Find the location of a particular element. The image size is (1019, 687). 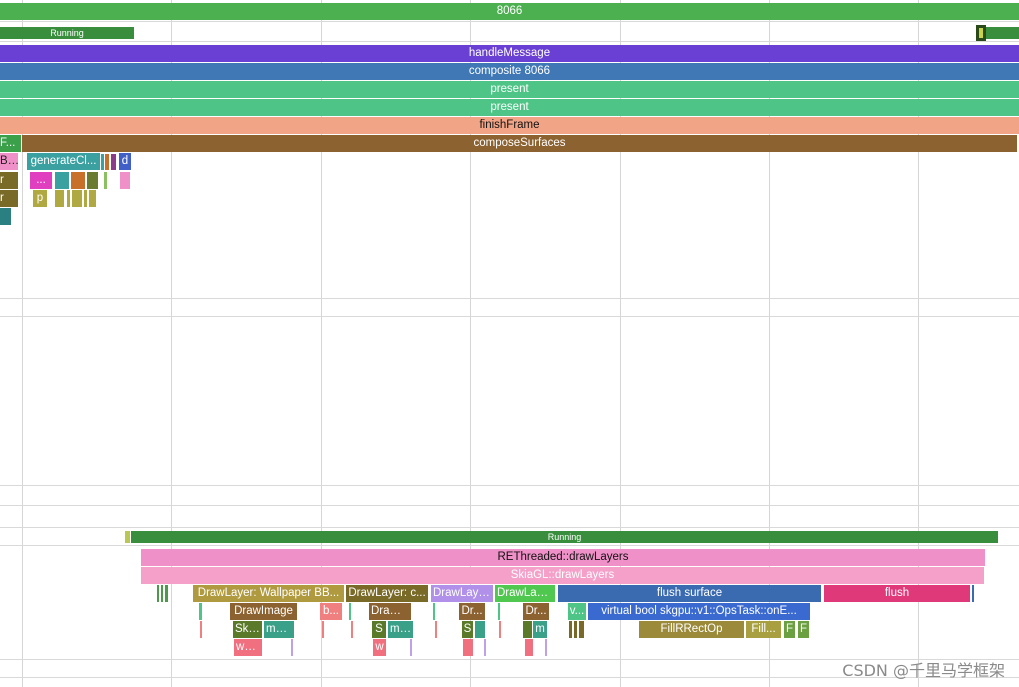

slice-flush: flush is located at coordinates (897, 593).